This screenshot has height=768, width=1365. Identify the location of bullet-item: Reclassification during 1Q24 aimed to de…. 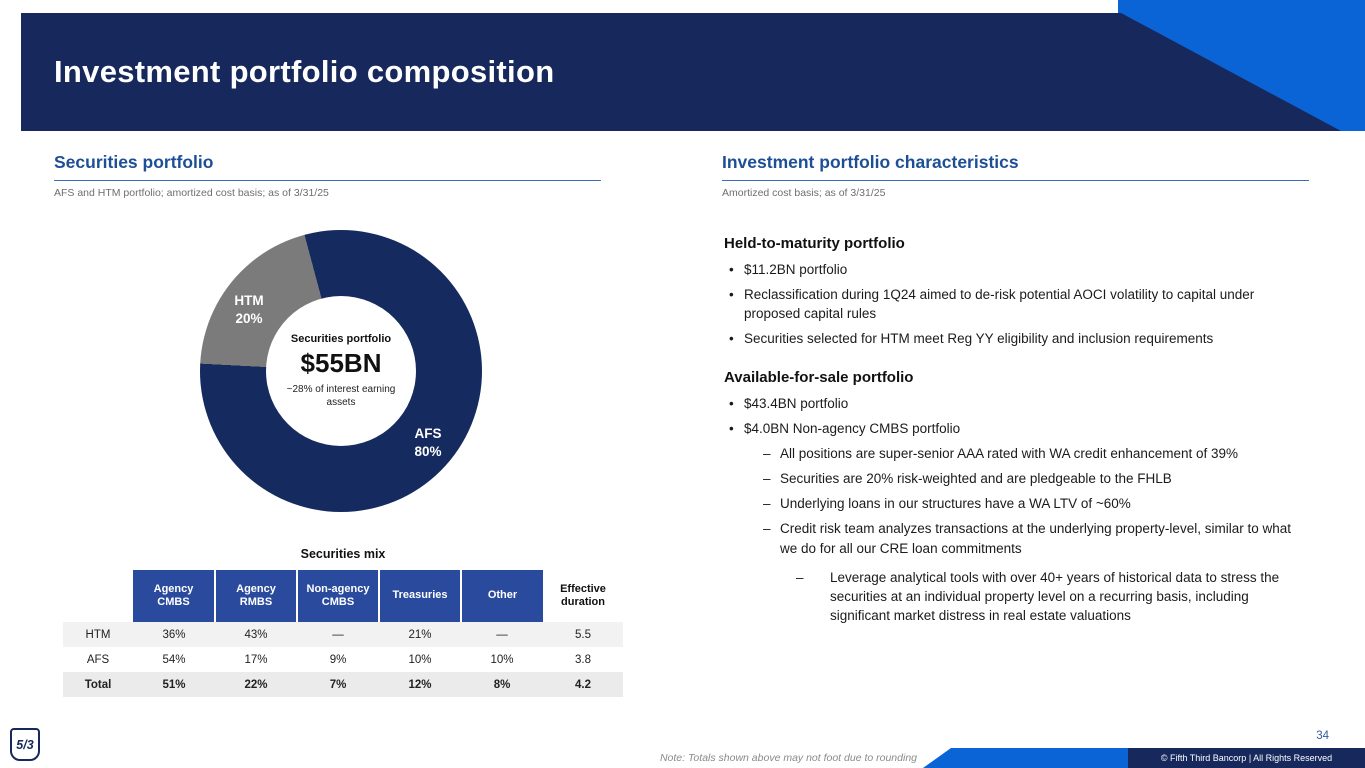
(1015, 304).